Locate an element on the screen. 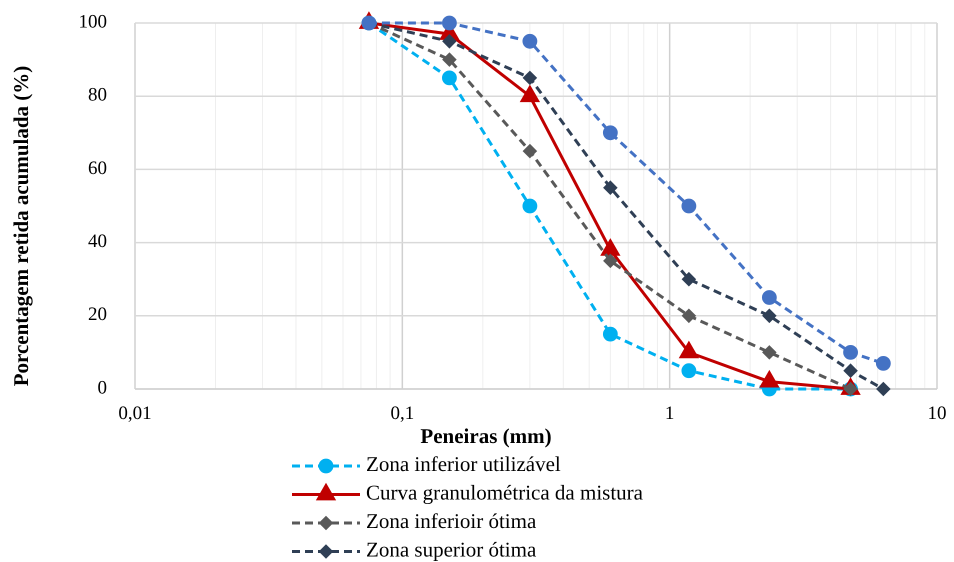 The height and width of the screenshot is (562, 954). x-tick-label: 0,01 is located at coordinates (135, 413).